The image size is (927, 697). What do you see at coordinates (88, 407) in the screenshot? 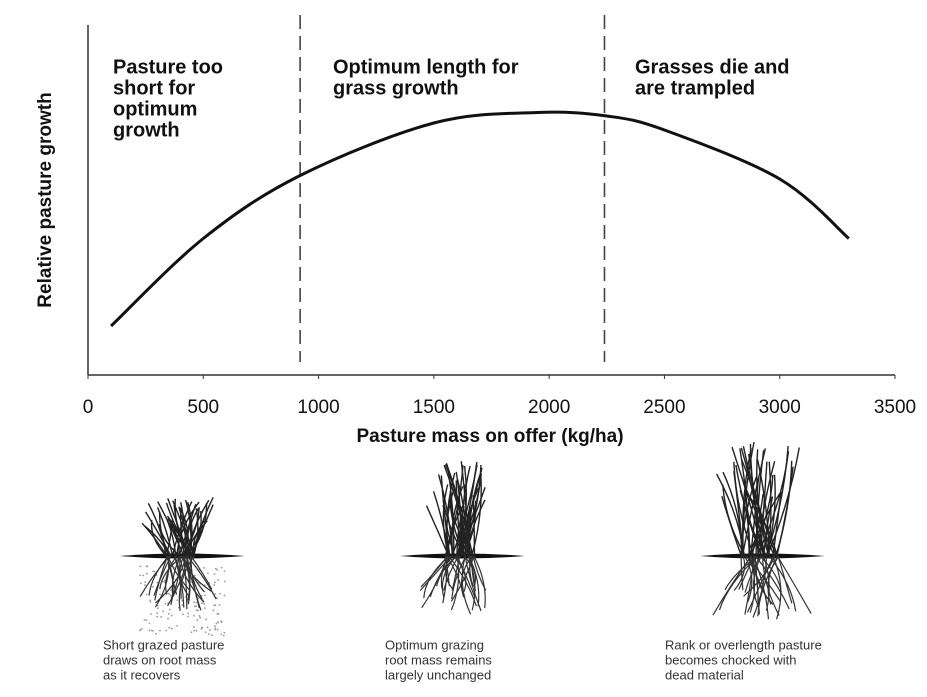
I see `x-tick-label: 0` at bounding box center [88, 407].